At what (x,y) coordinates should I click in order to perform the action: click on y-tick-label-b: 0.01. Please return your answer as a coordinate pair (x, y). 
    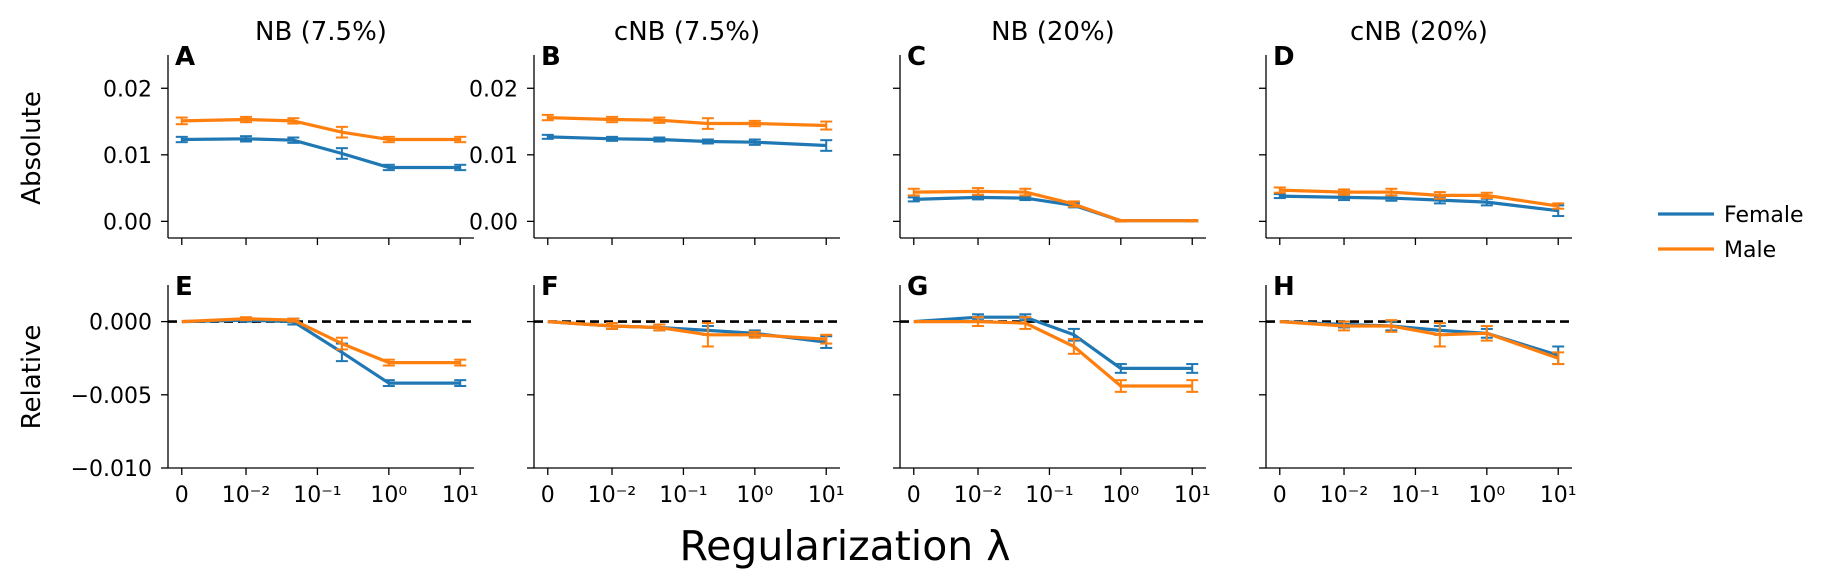
    Looking at the image, I should click on (493, 156).